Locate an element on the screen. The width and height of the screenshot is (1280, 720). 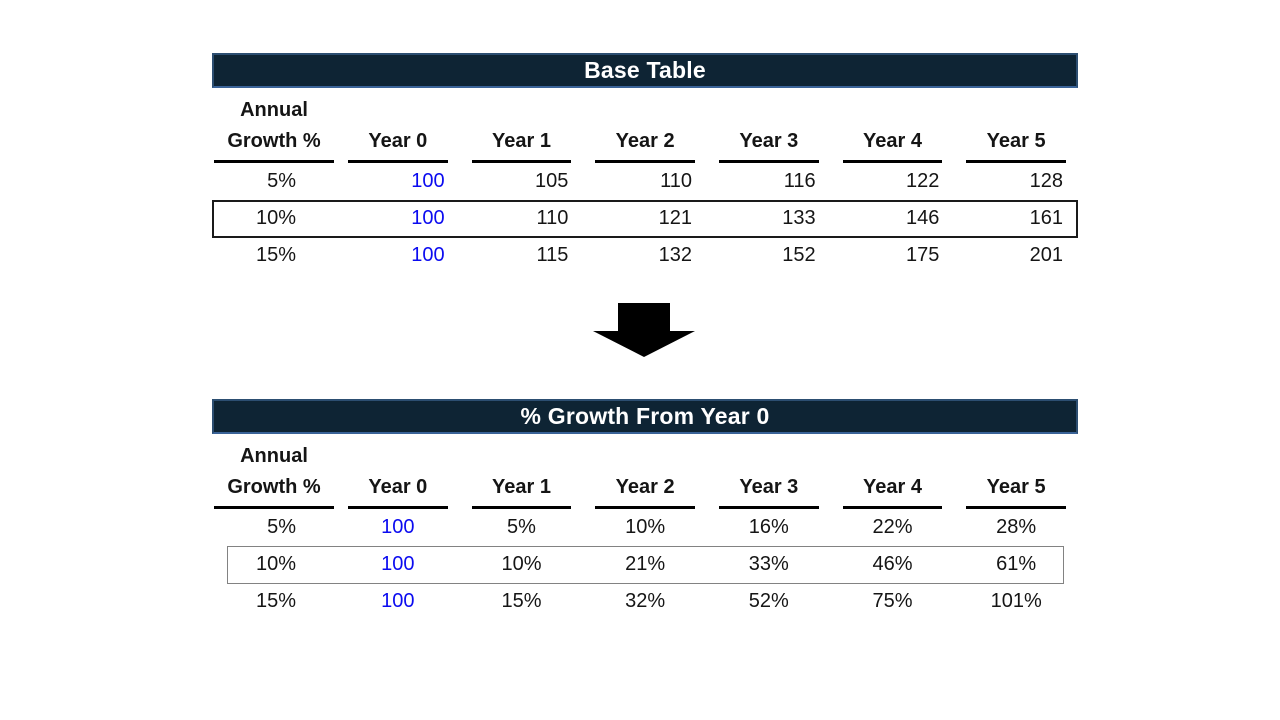
value-cell: 21% is located at coordinates (645, 564).